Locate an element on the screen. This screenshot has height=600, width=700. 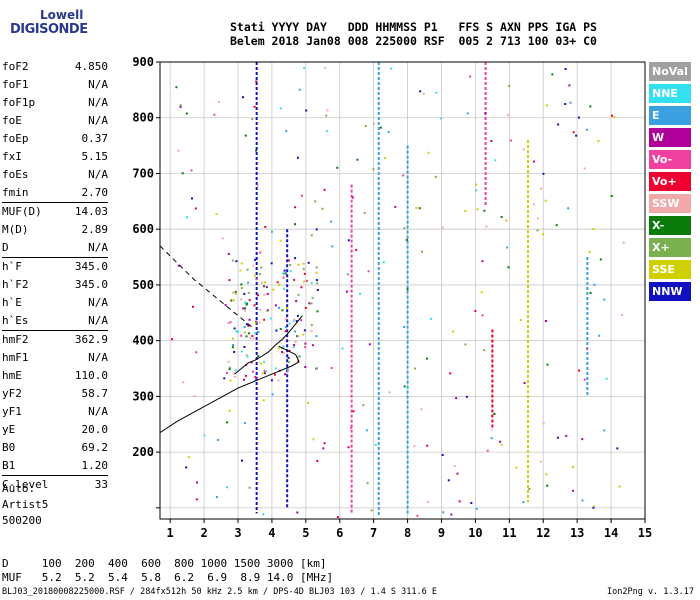
param-row: foEp 0.37 is located at coordinates (55, 139).